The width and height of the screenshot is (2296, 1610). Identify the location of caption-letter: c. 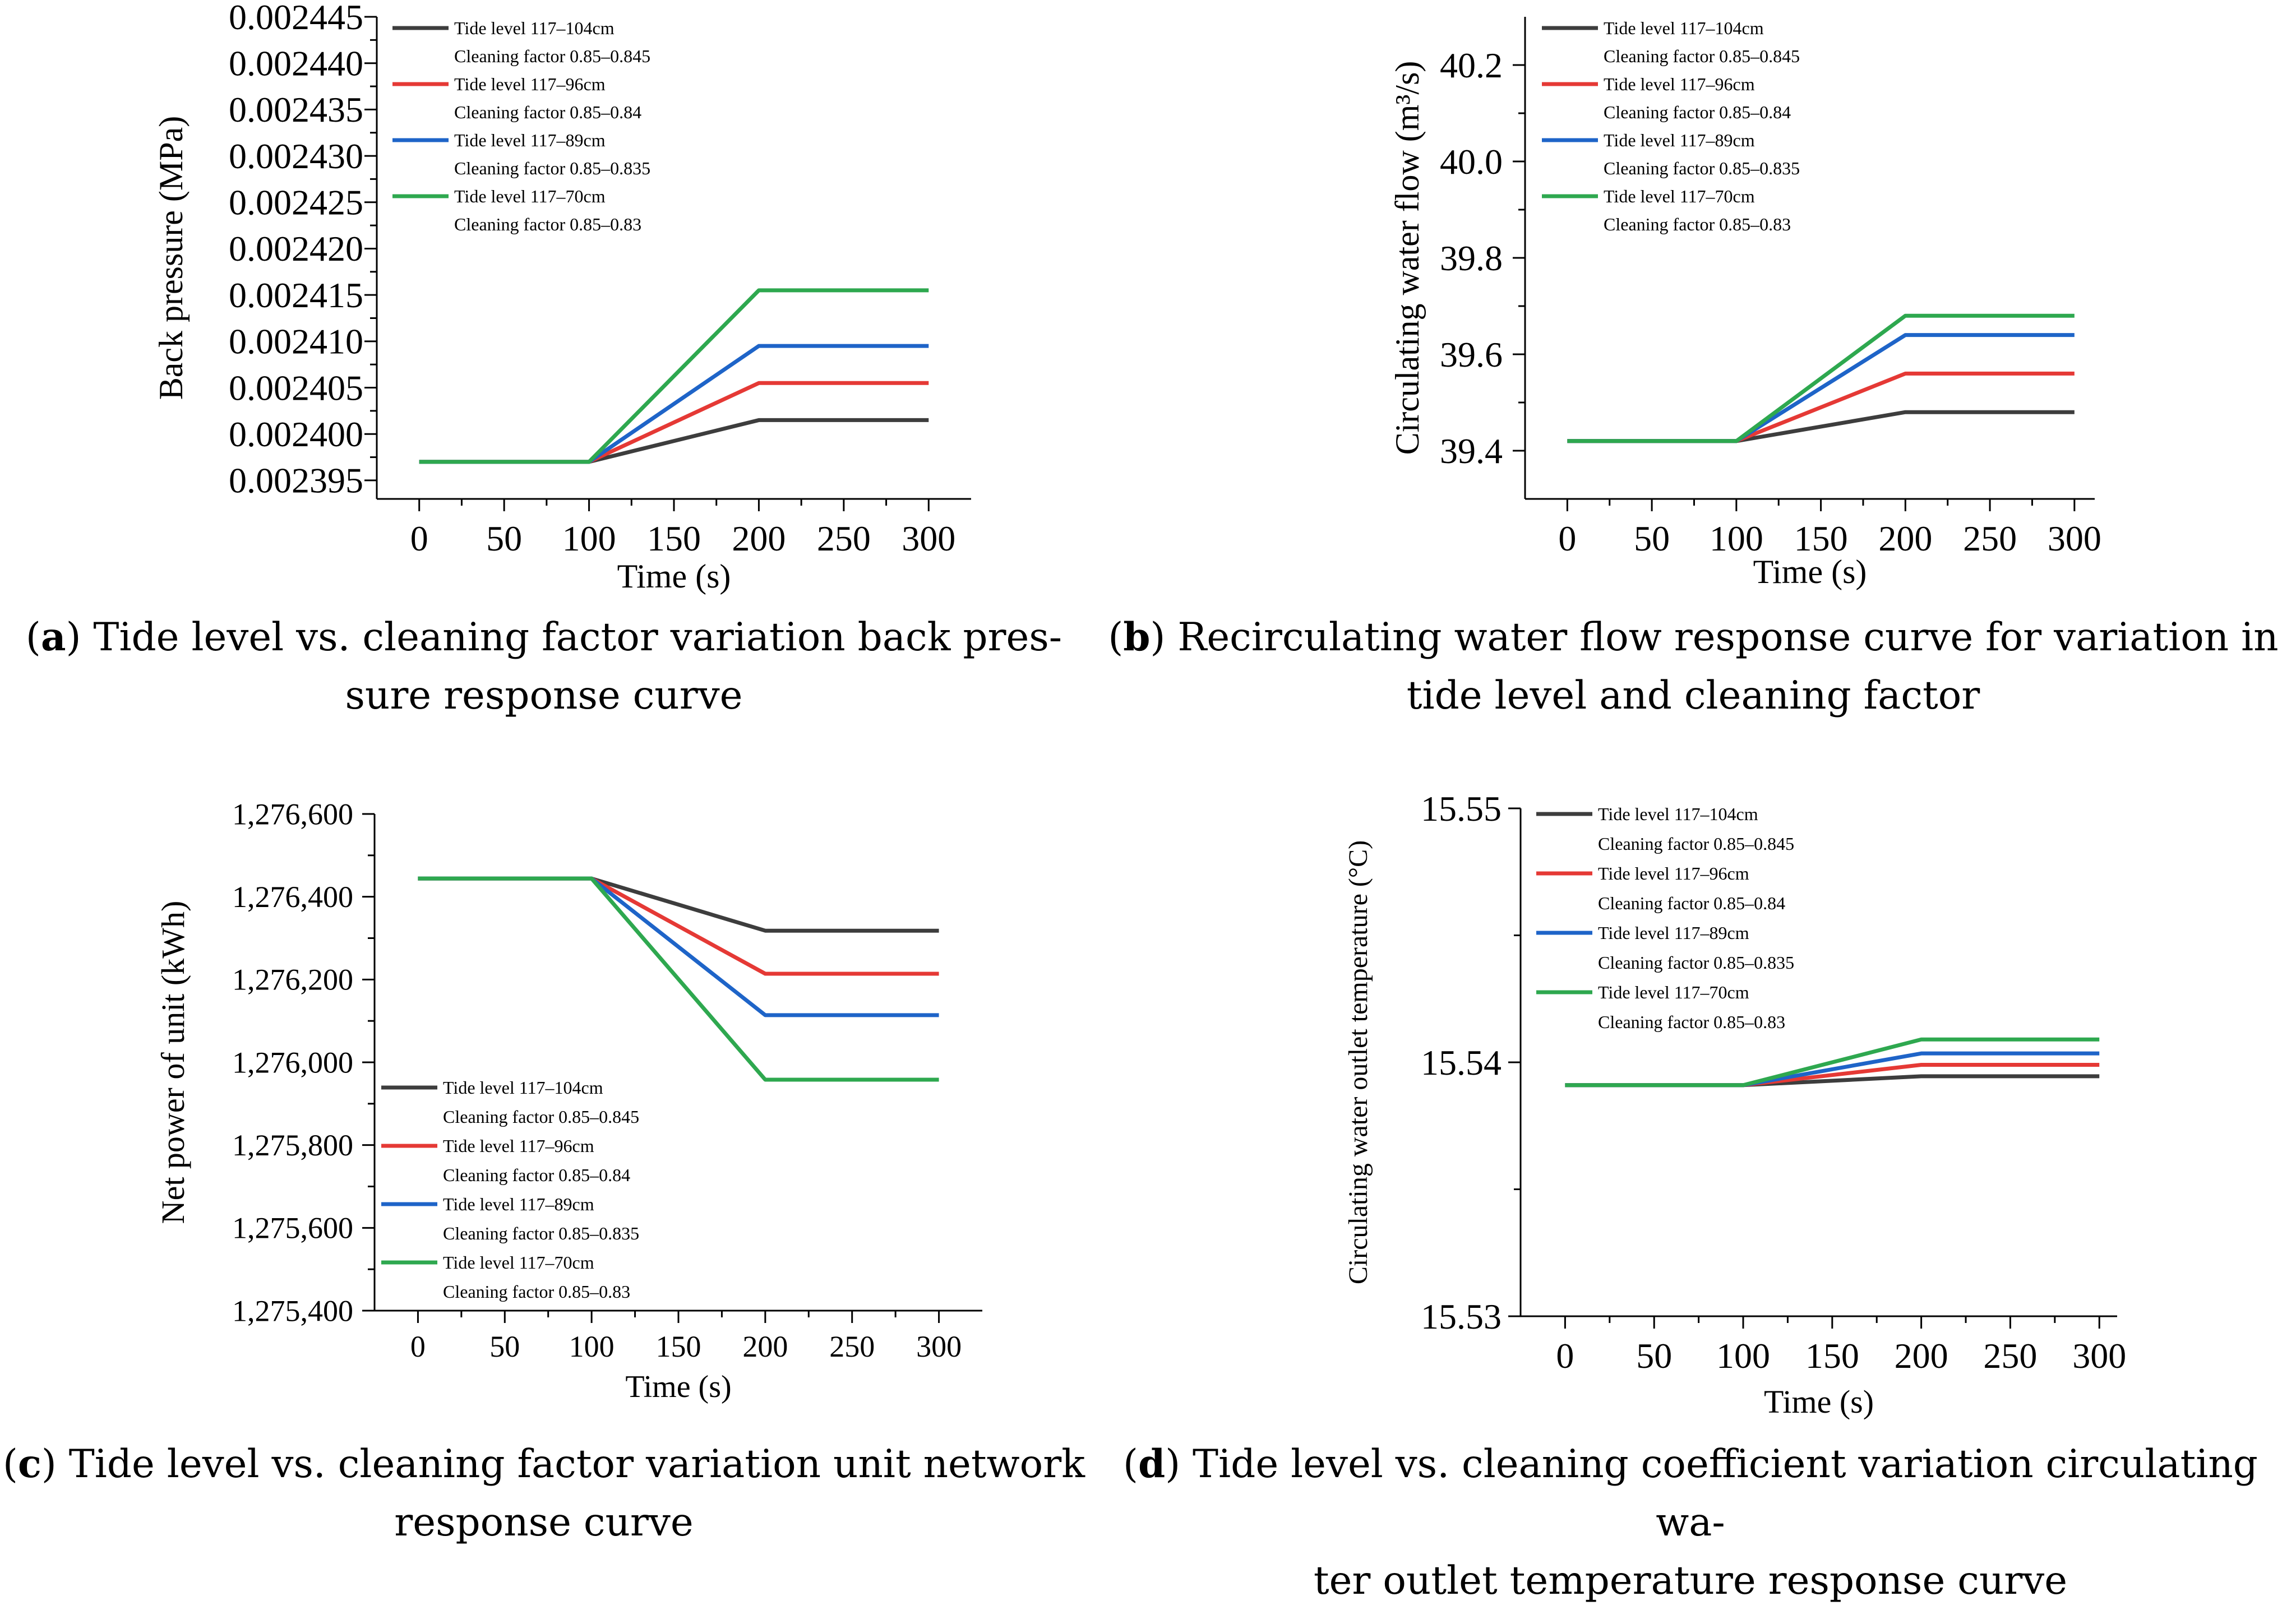
(29, 1464).